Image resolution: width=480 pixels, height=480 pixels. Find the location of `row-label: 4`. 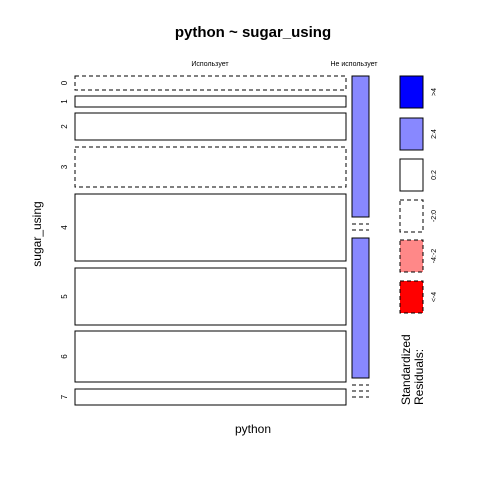

row-label: 4 is located at coordinates (64, 227).